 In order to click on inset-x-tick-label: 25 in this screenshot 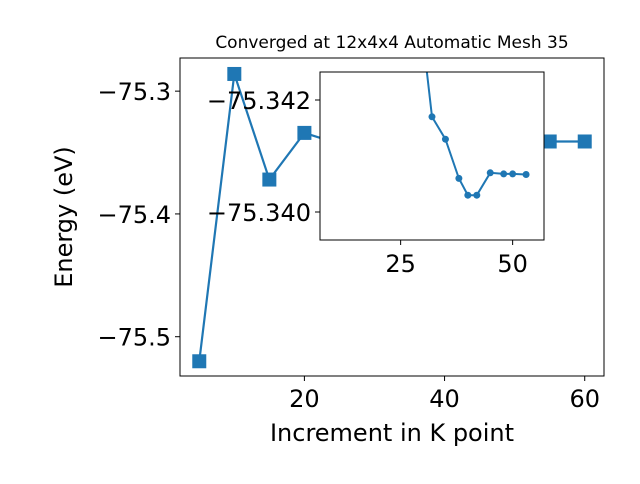, I will do `click(400, 264)`.